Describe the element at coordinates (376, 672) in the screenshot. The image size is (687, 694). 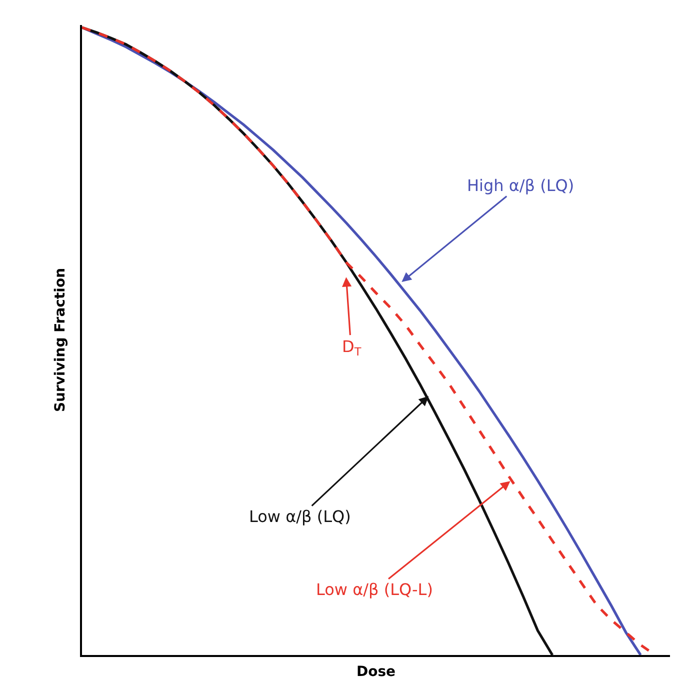
I see `x-axis-title: Dose` at that location.